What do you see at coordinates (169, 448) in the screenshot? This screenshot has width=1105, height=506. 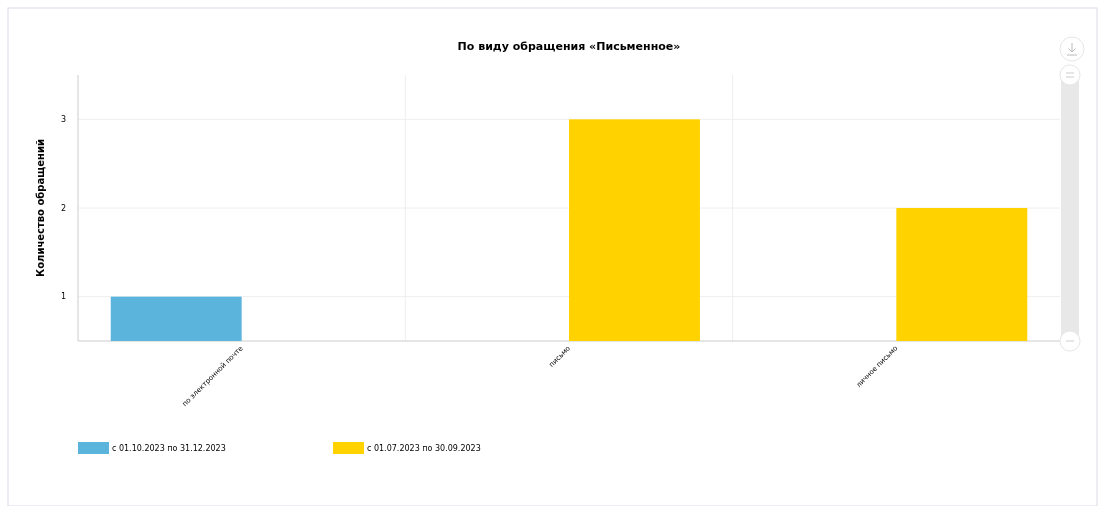 I see `legend-label: с 01.10.2023 по 31.12.2023` at bounding box center [169, 448].